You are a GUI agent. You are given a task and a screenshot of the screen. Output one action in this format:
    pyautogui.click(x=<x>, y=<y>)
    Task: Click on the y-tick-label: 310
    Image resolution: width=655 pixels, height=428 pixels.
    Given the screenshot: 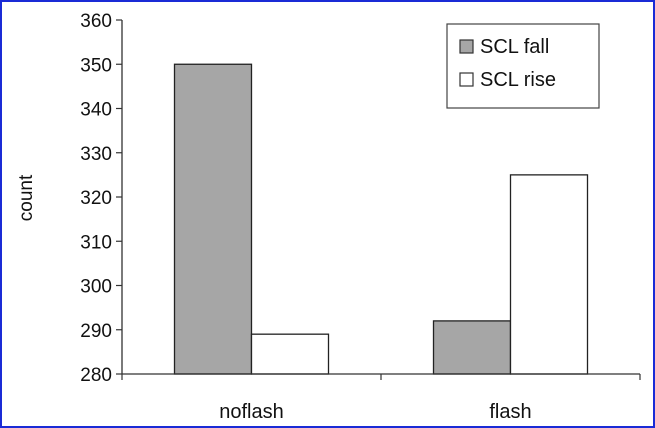 What is the action you would take?
    pyautogui.click(x=96, y=242)
    